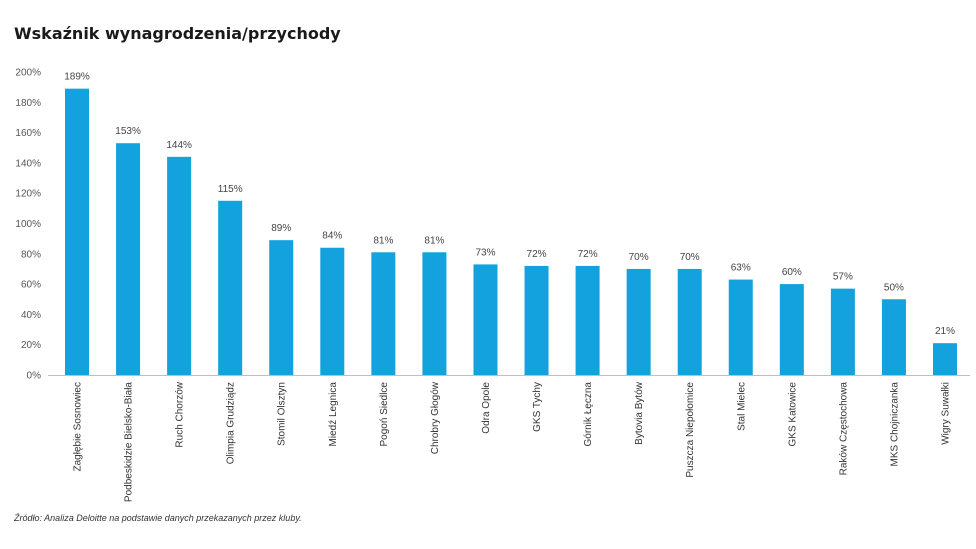 Image resolution: width=976 pixels, height=549 pixels. Describe the element at coordinates (792, 414) in the screenshot. I see `category-label: GKS Katowice` at that location.